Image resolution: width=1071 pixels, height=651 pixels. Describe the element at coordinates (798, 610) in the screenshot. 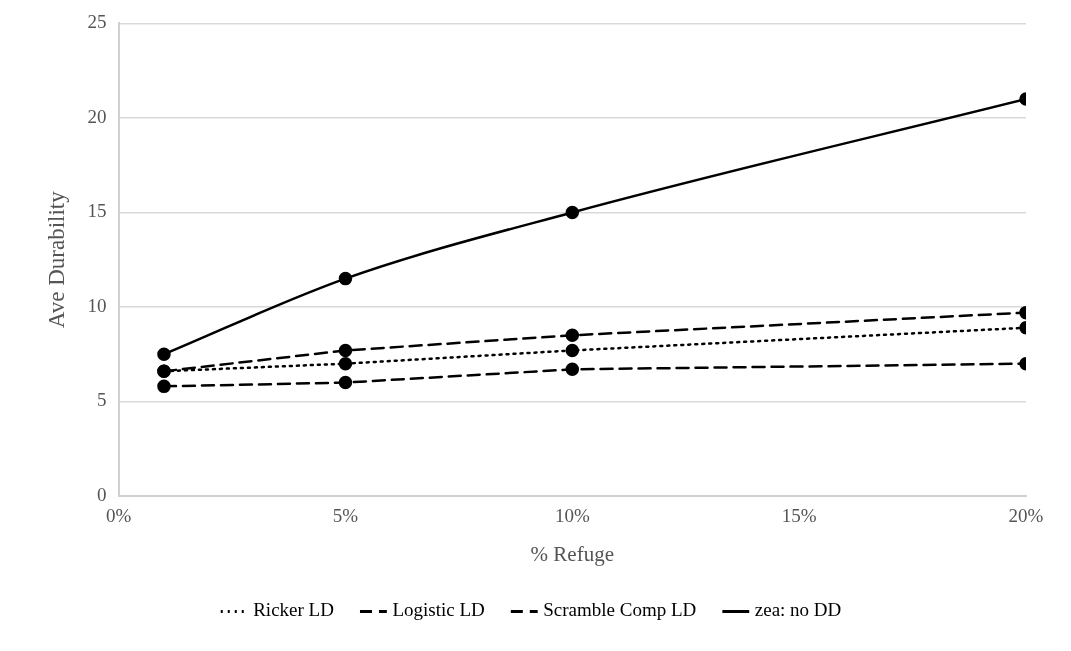

I see `legend-label: zea: no DD` at that location.